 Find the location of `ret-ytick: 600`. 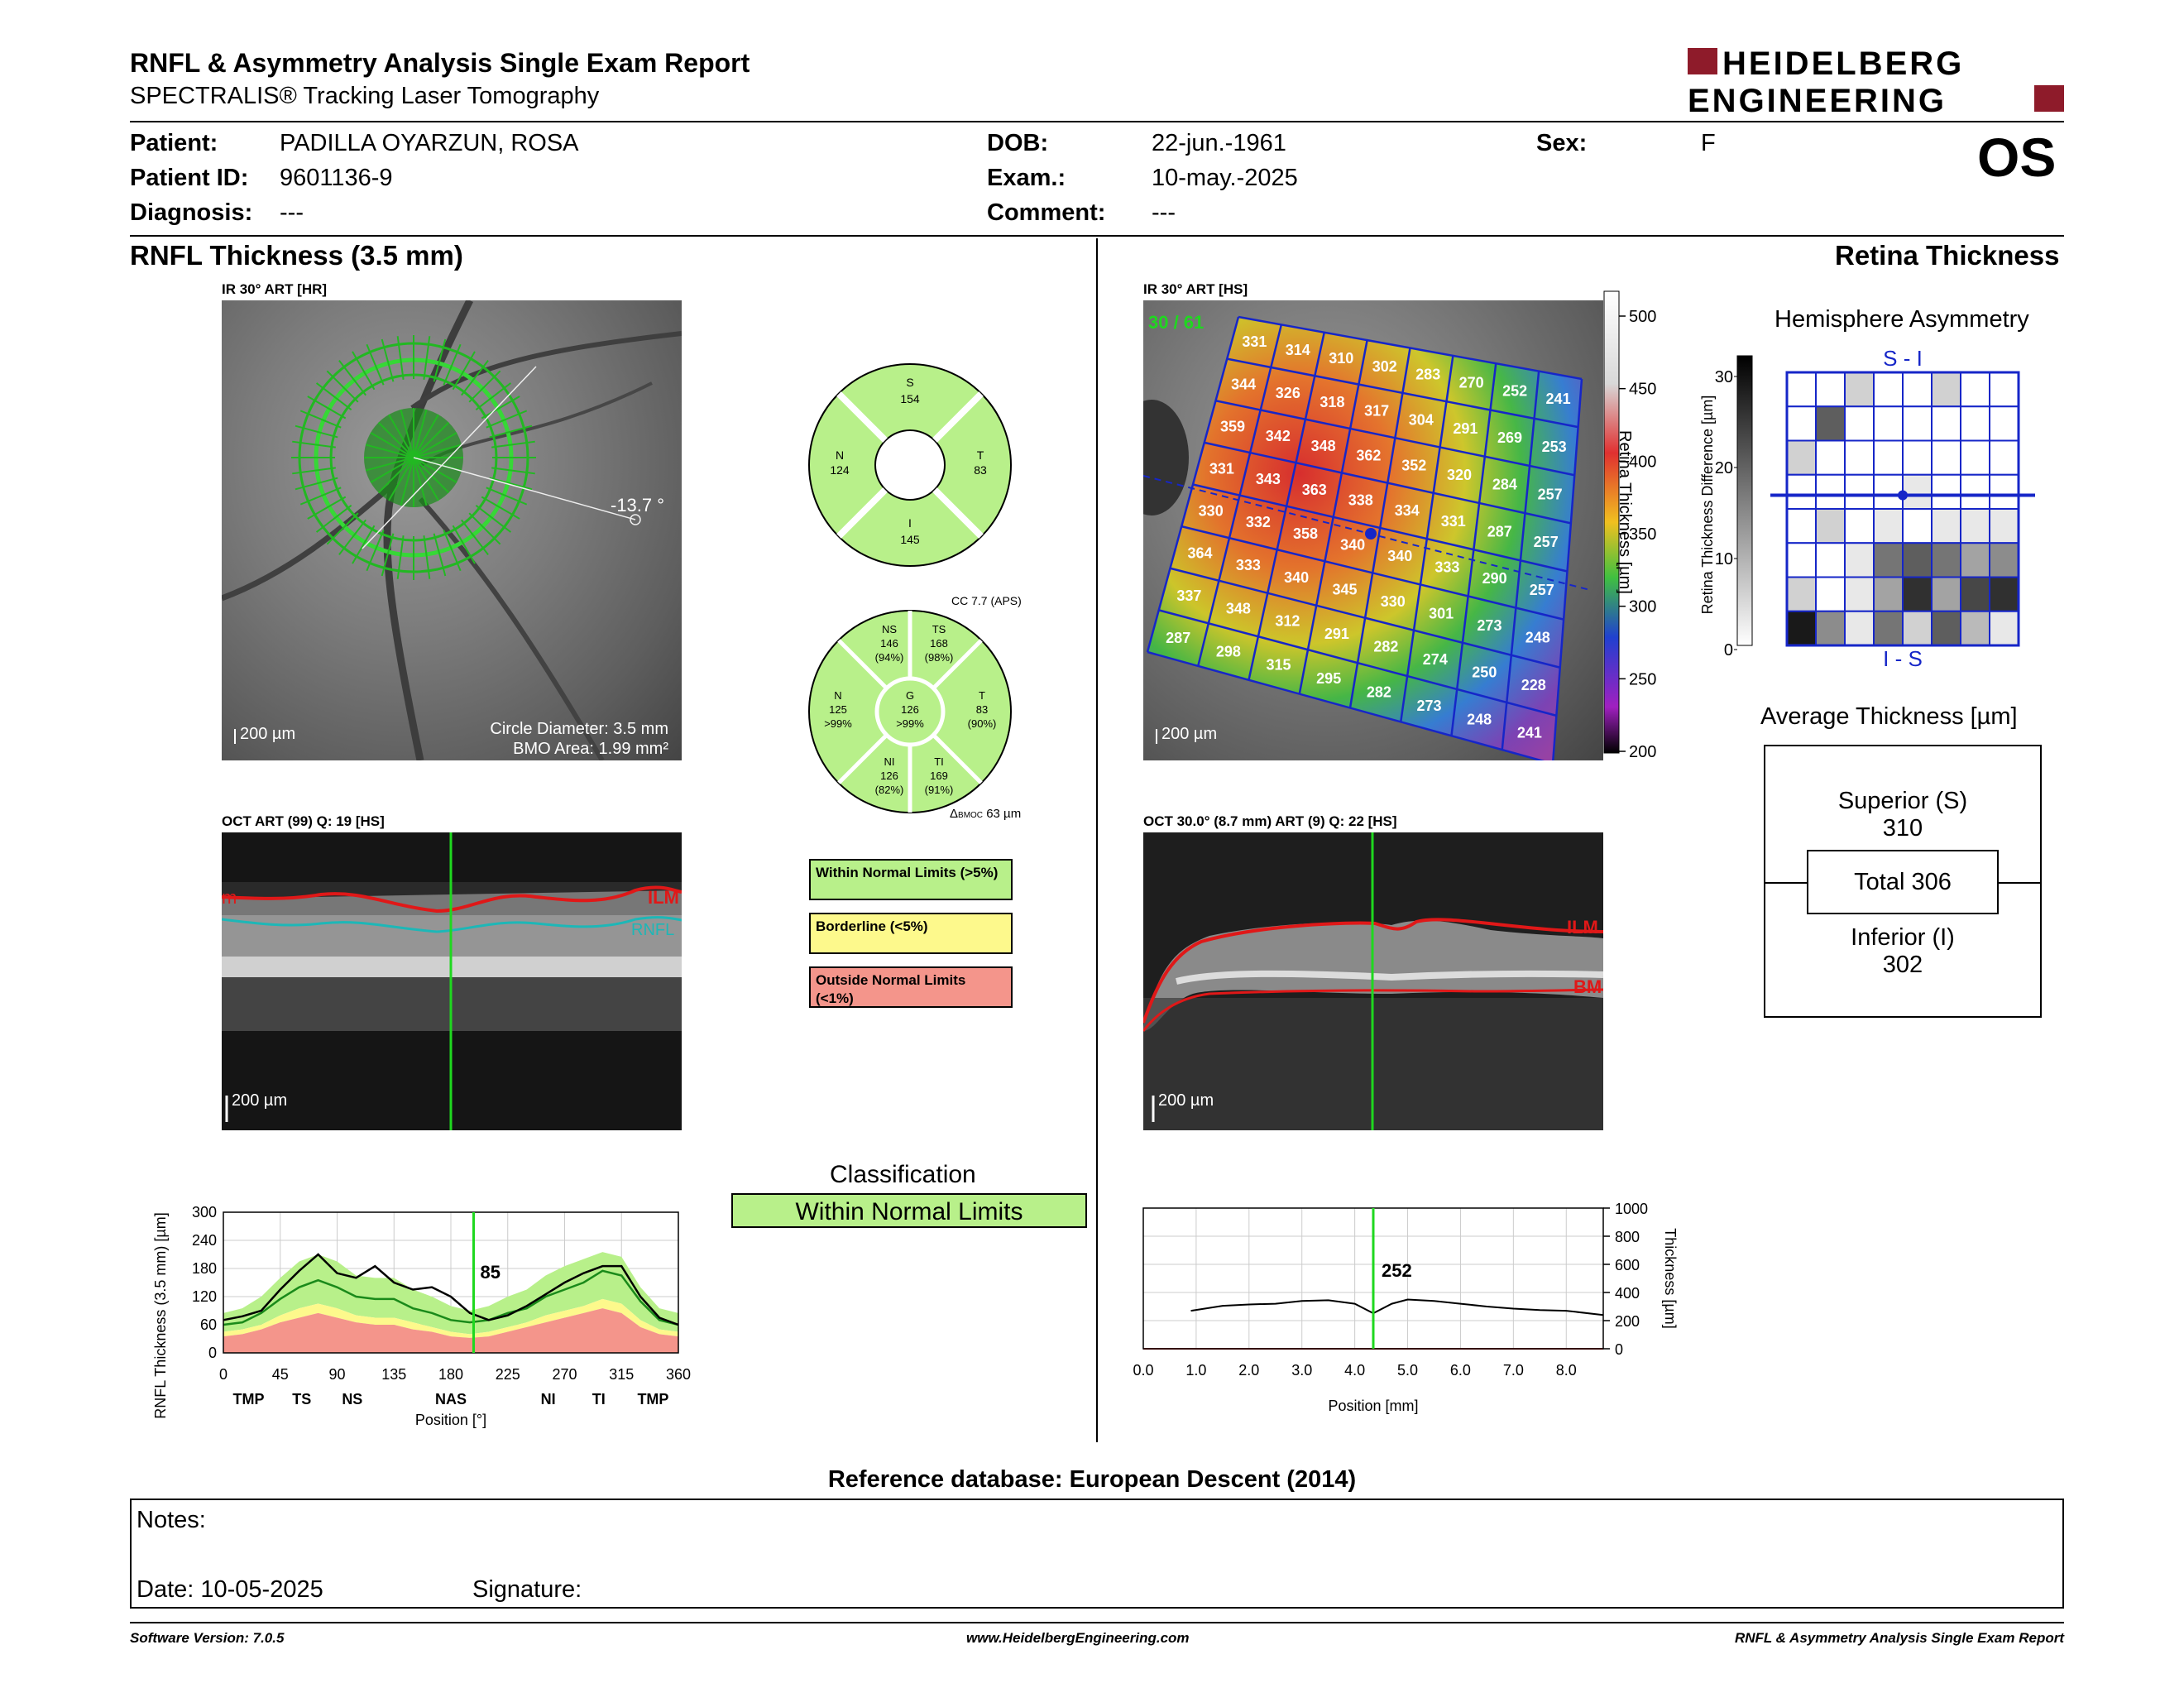

ret-ytick: 600 is located at coordinates (1627, 1265).